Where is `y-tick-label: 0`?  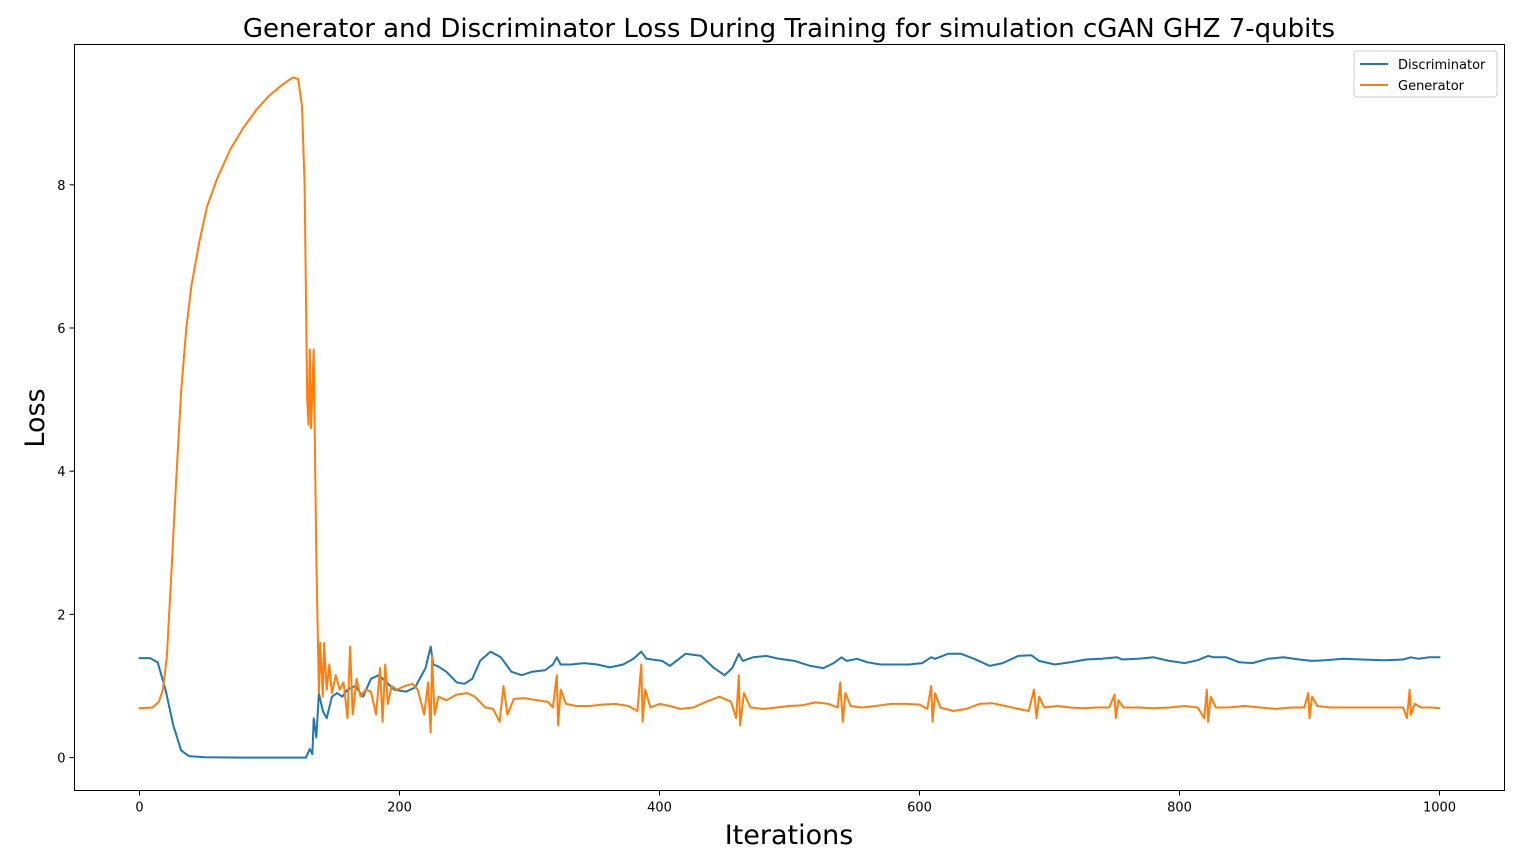
y-tick-label: 0 is located at coordinates (61, 759).